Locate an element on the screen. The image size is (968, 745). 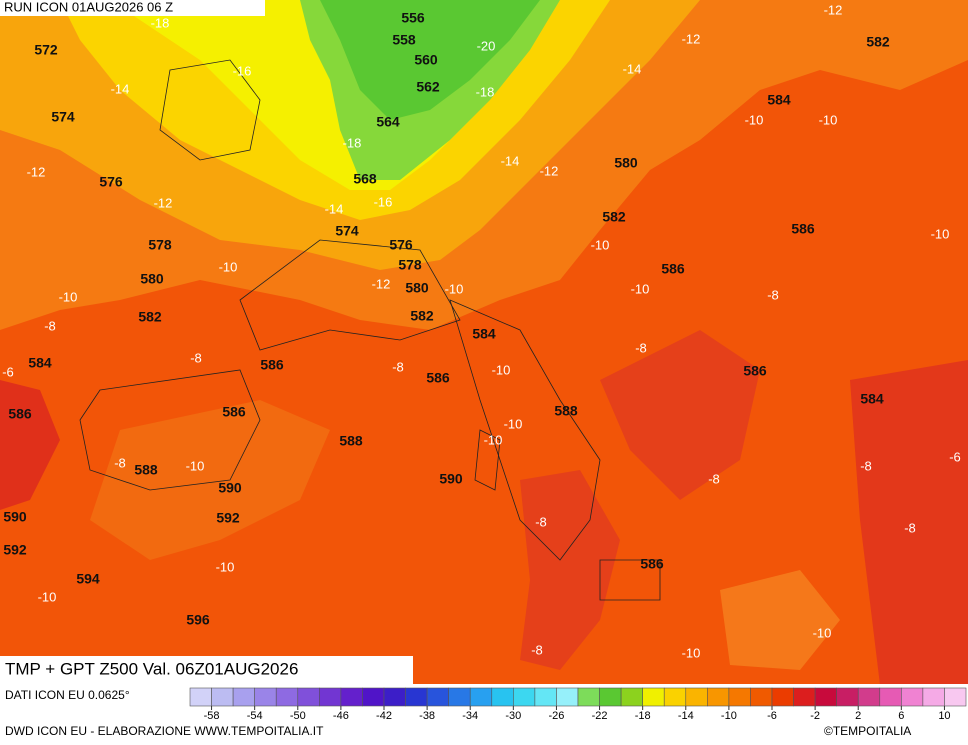
height-label: 562 is located at coordinates (428, 87).